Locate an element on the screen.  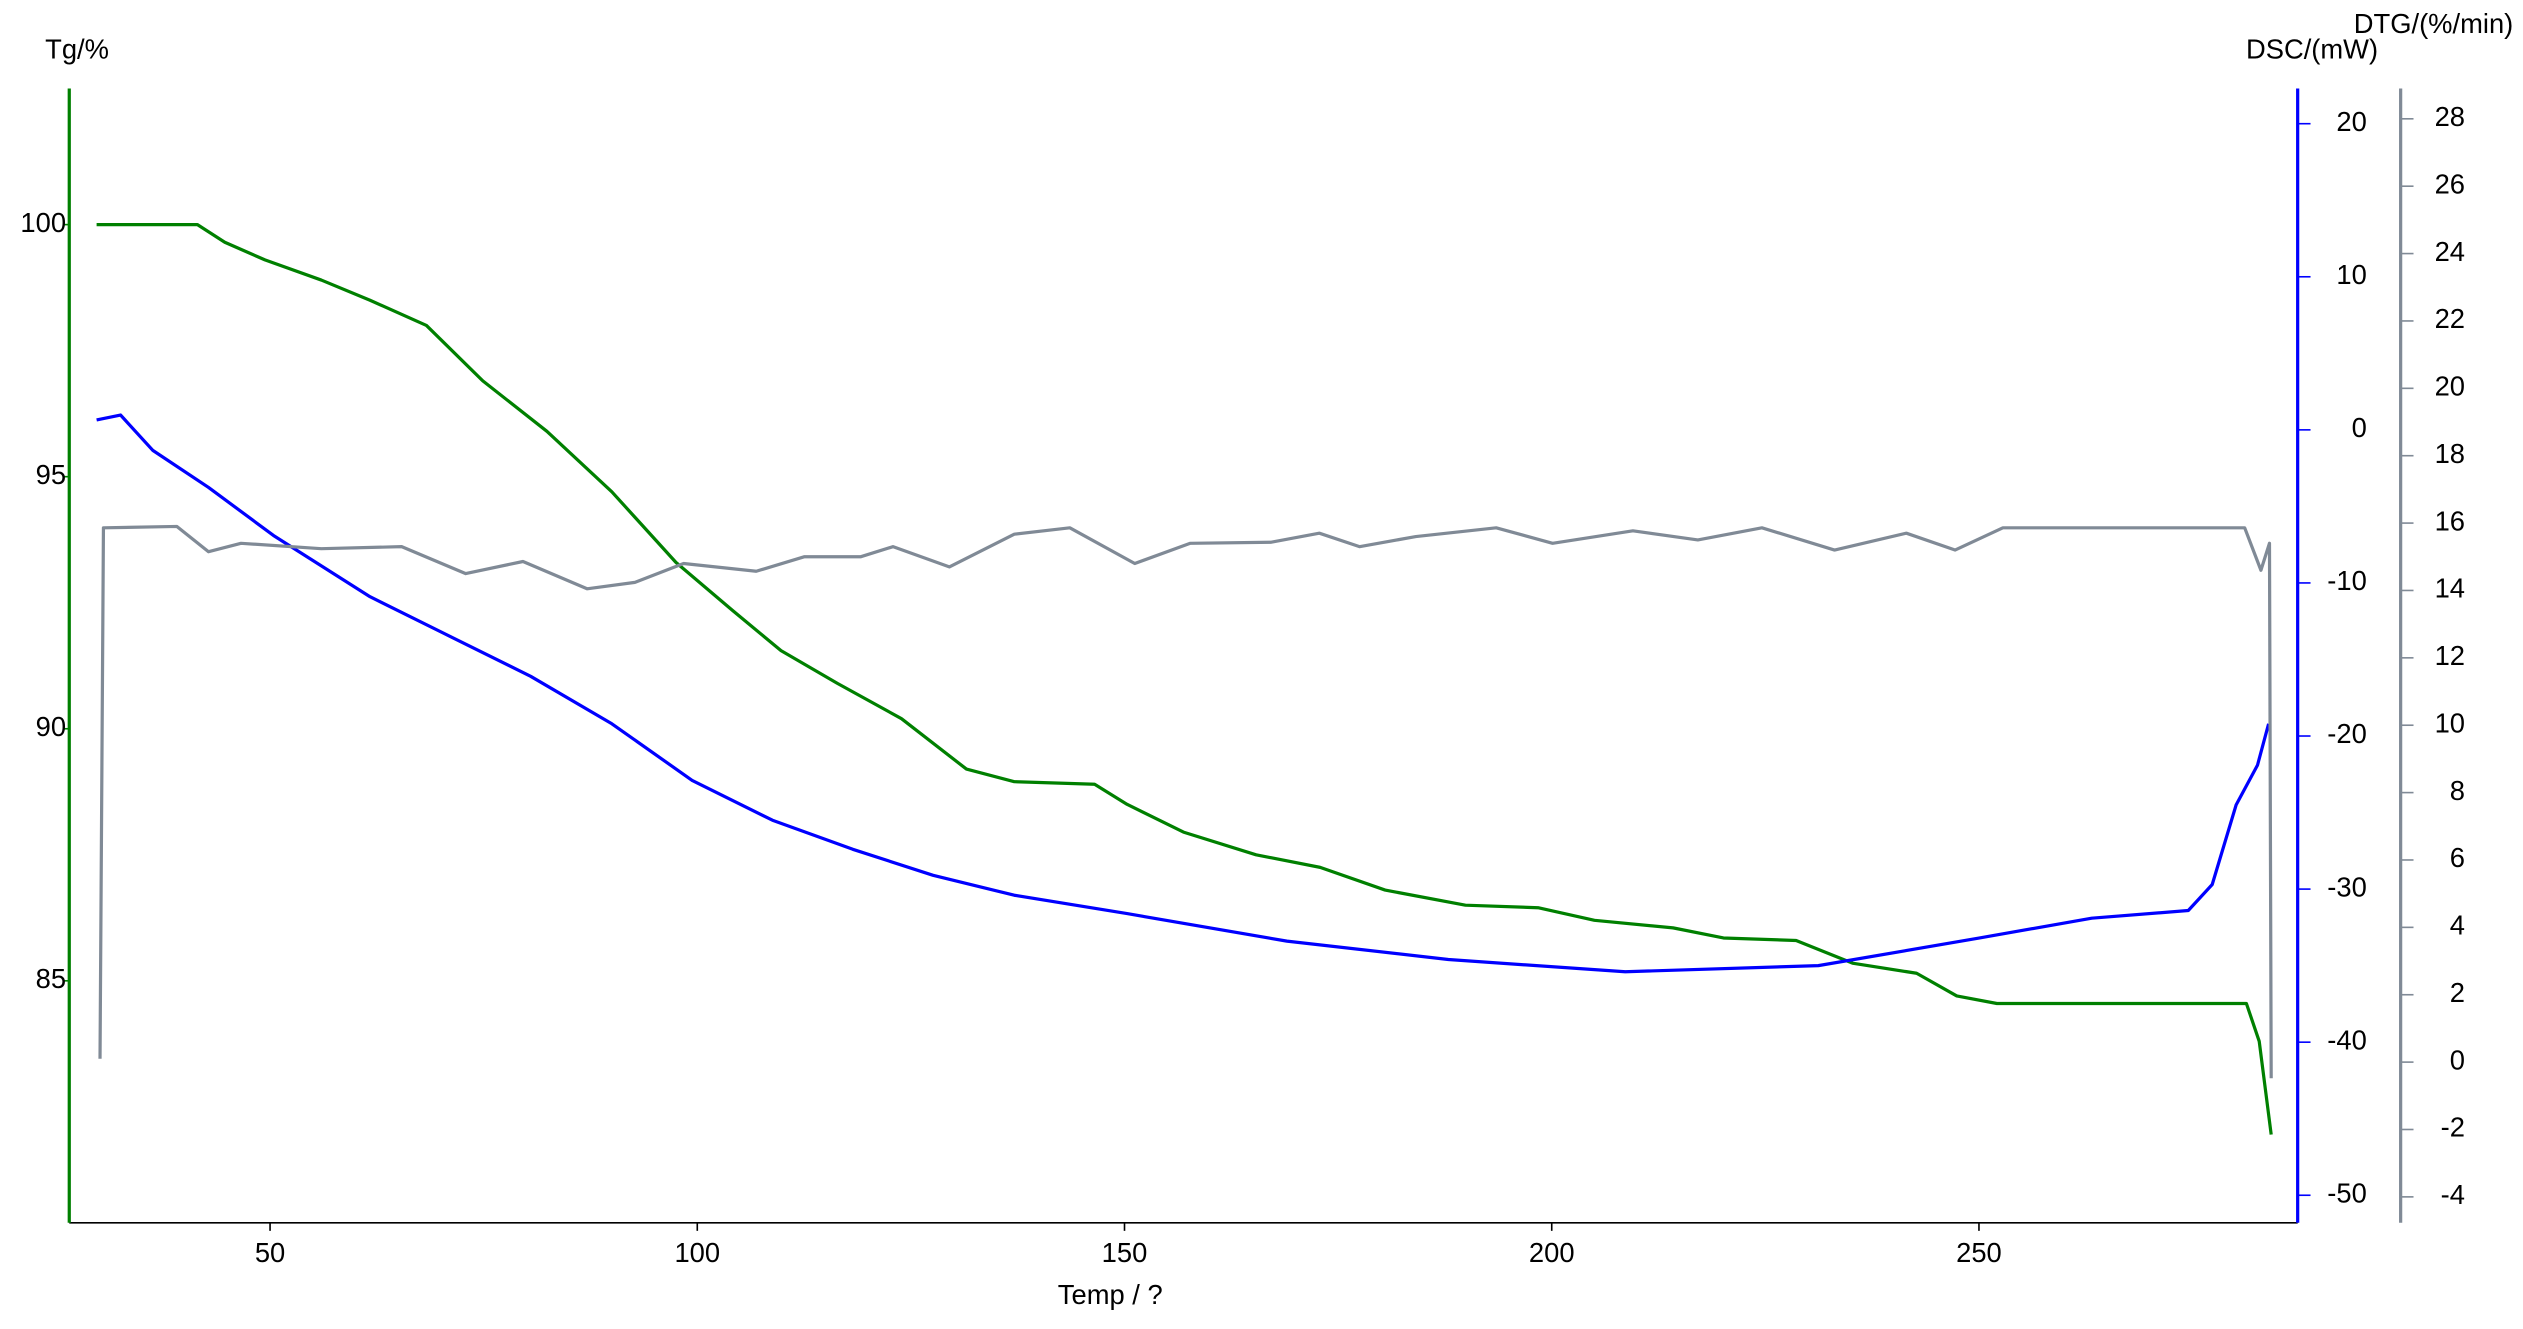
y3-tick-label: 0 is located at coordinates (2457, 1059).